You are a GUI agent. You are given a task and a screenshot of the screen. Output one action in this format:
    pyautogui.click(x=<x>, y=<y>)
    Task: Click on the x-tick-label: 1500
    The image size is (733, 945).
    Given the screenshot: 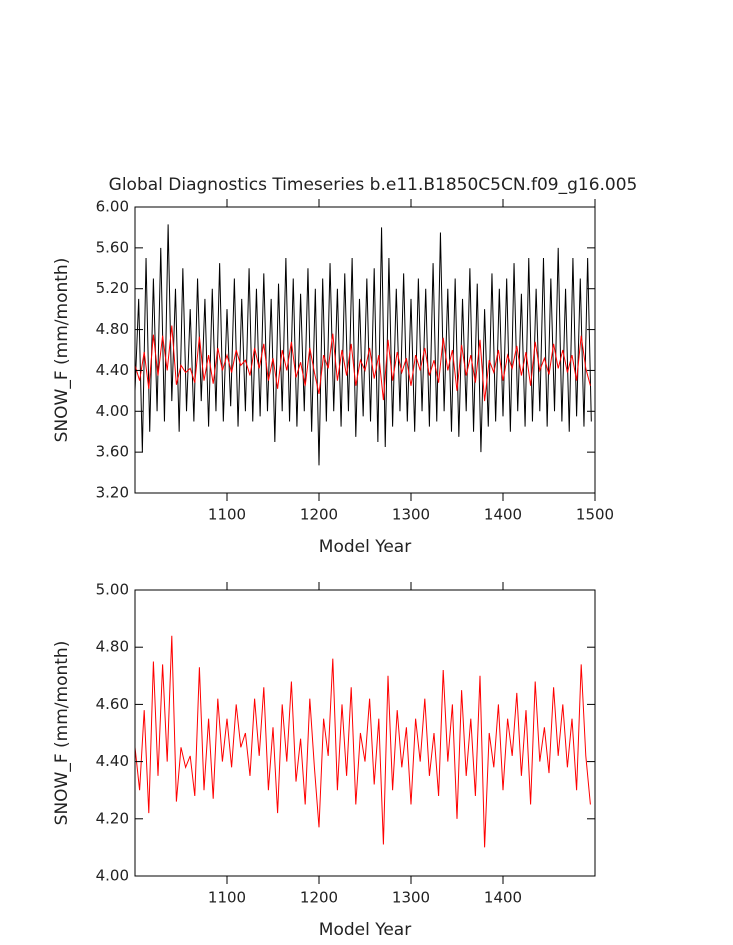 What is the action you would take?
    pyautogui.click(x=595, y=515)
    